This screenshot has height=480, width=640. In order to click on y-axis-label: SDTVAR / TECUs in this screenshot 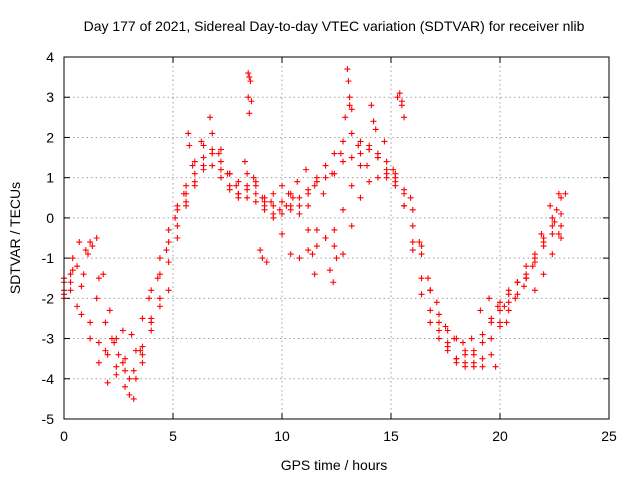, I will do `click(15, 238)`.